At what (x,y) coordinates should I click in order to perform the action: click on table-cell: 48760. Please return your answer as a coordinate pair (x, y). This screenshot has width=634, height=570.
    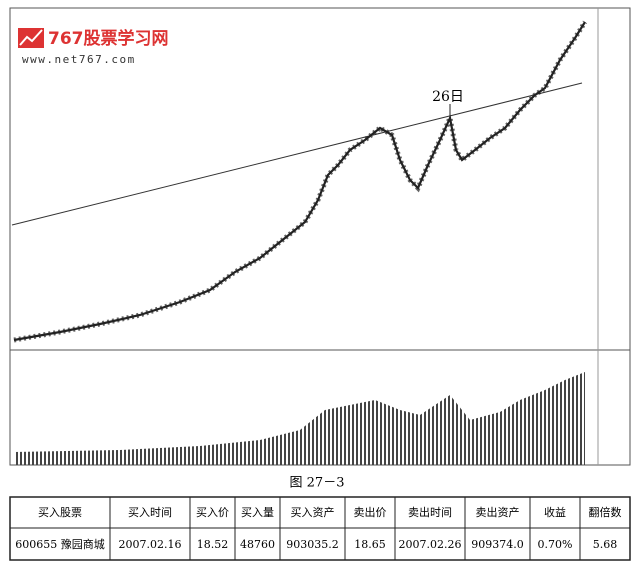
    Looking at the image, I should click on (257, 544).